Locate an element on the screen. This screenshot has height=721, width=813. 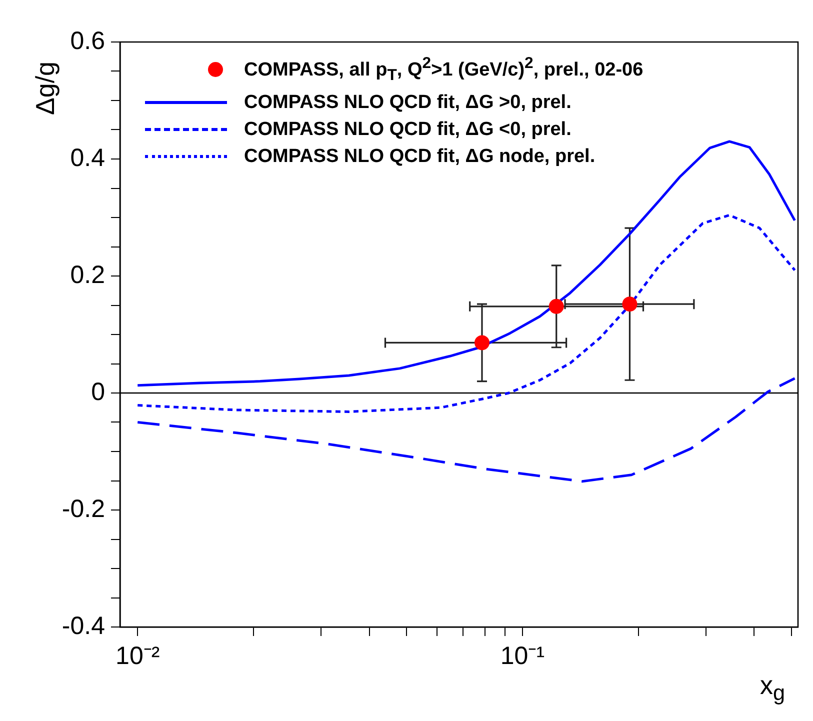
y-axis-title: Δg/g is located at coordinates (45, 88).